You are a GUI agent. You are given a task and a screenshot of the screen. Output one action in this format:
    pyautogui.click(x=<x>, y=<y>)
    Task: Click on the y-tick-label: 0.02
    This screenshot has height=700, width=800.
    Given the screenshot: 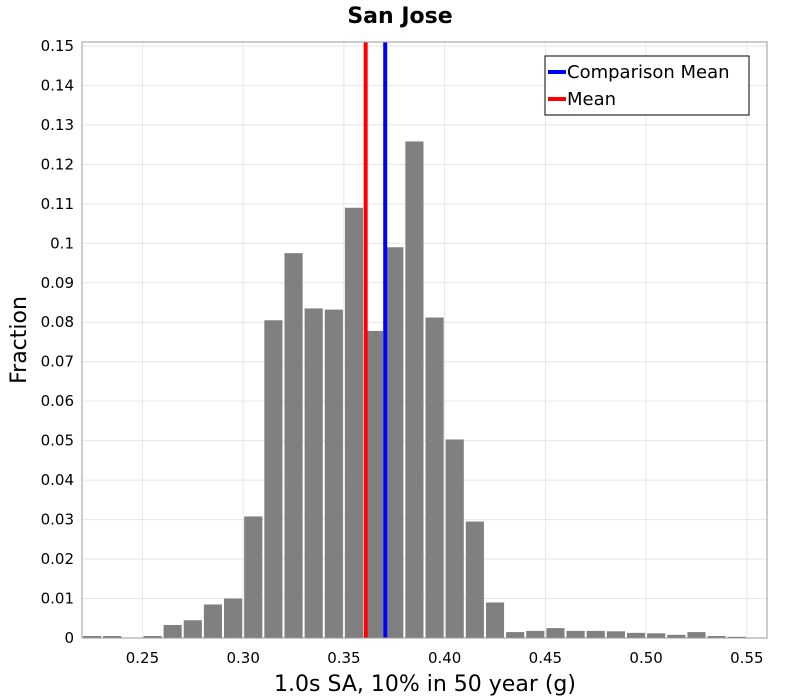 What is the action you would take?
    pyautogui.click(x=57, y=559)
    